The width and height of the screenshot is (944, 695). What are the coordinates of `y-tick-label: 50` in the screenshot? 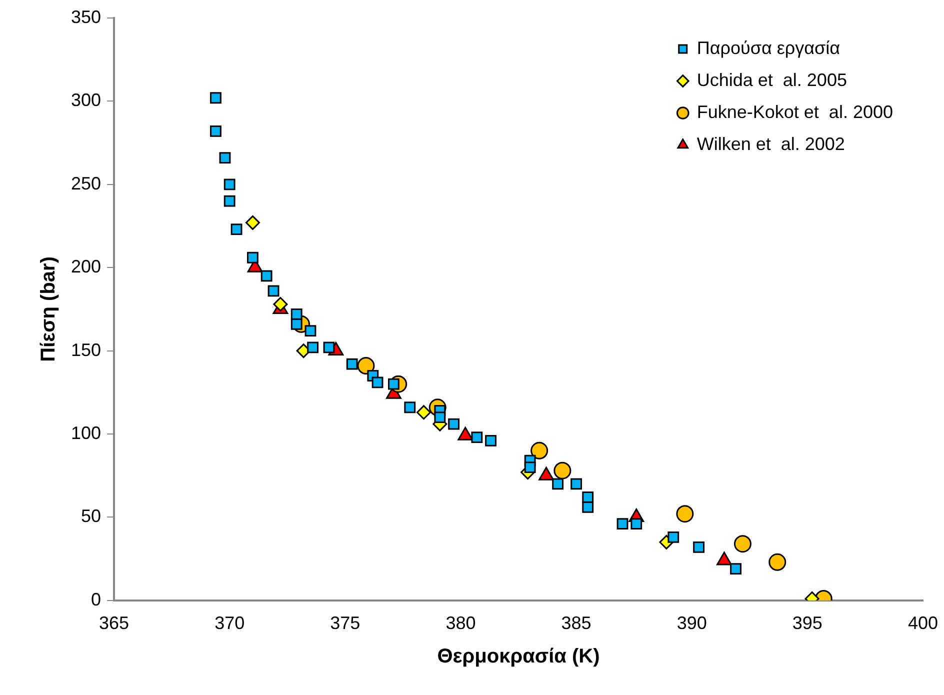 It's located at (91, 516).